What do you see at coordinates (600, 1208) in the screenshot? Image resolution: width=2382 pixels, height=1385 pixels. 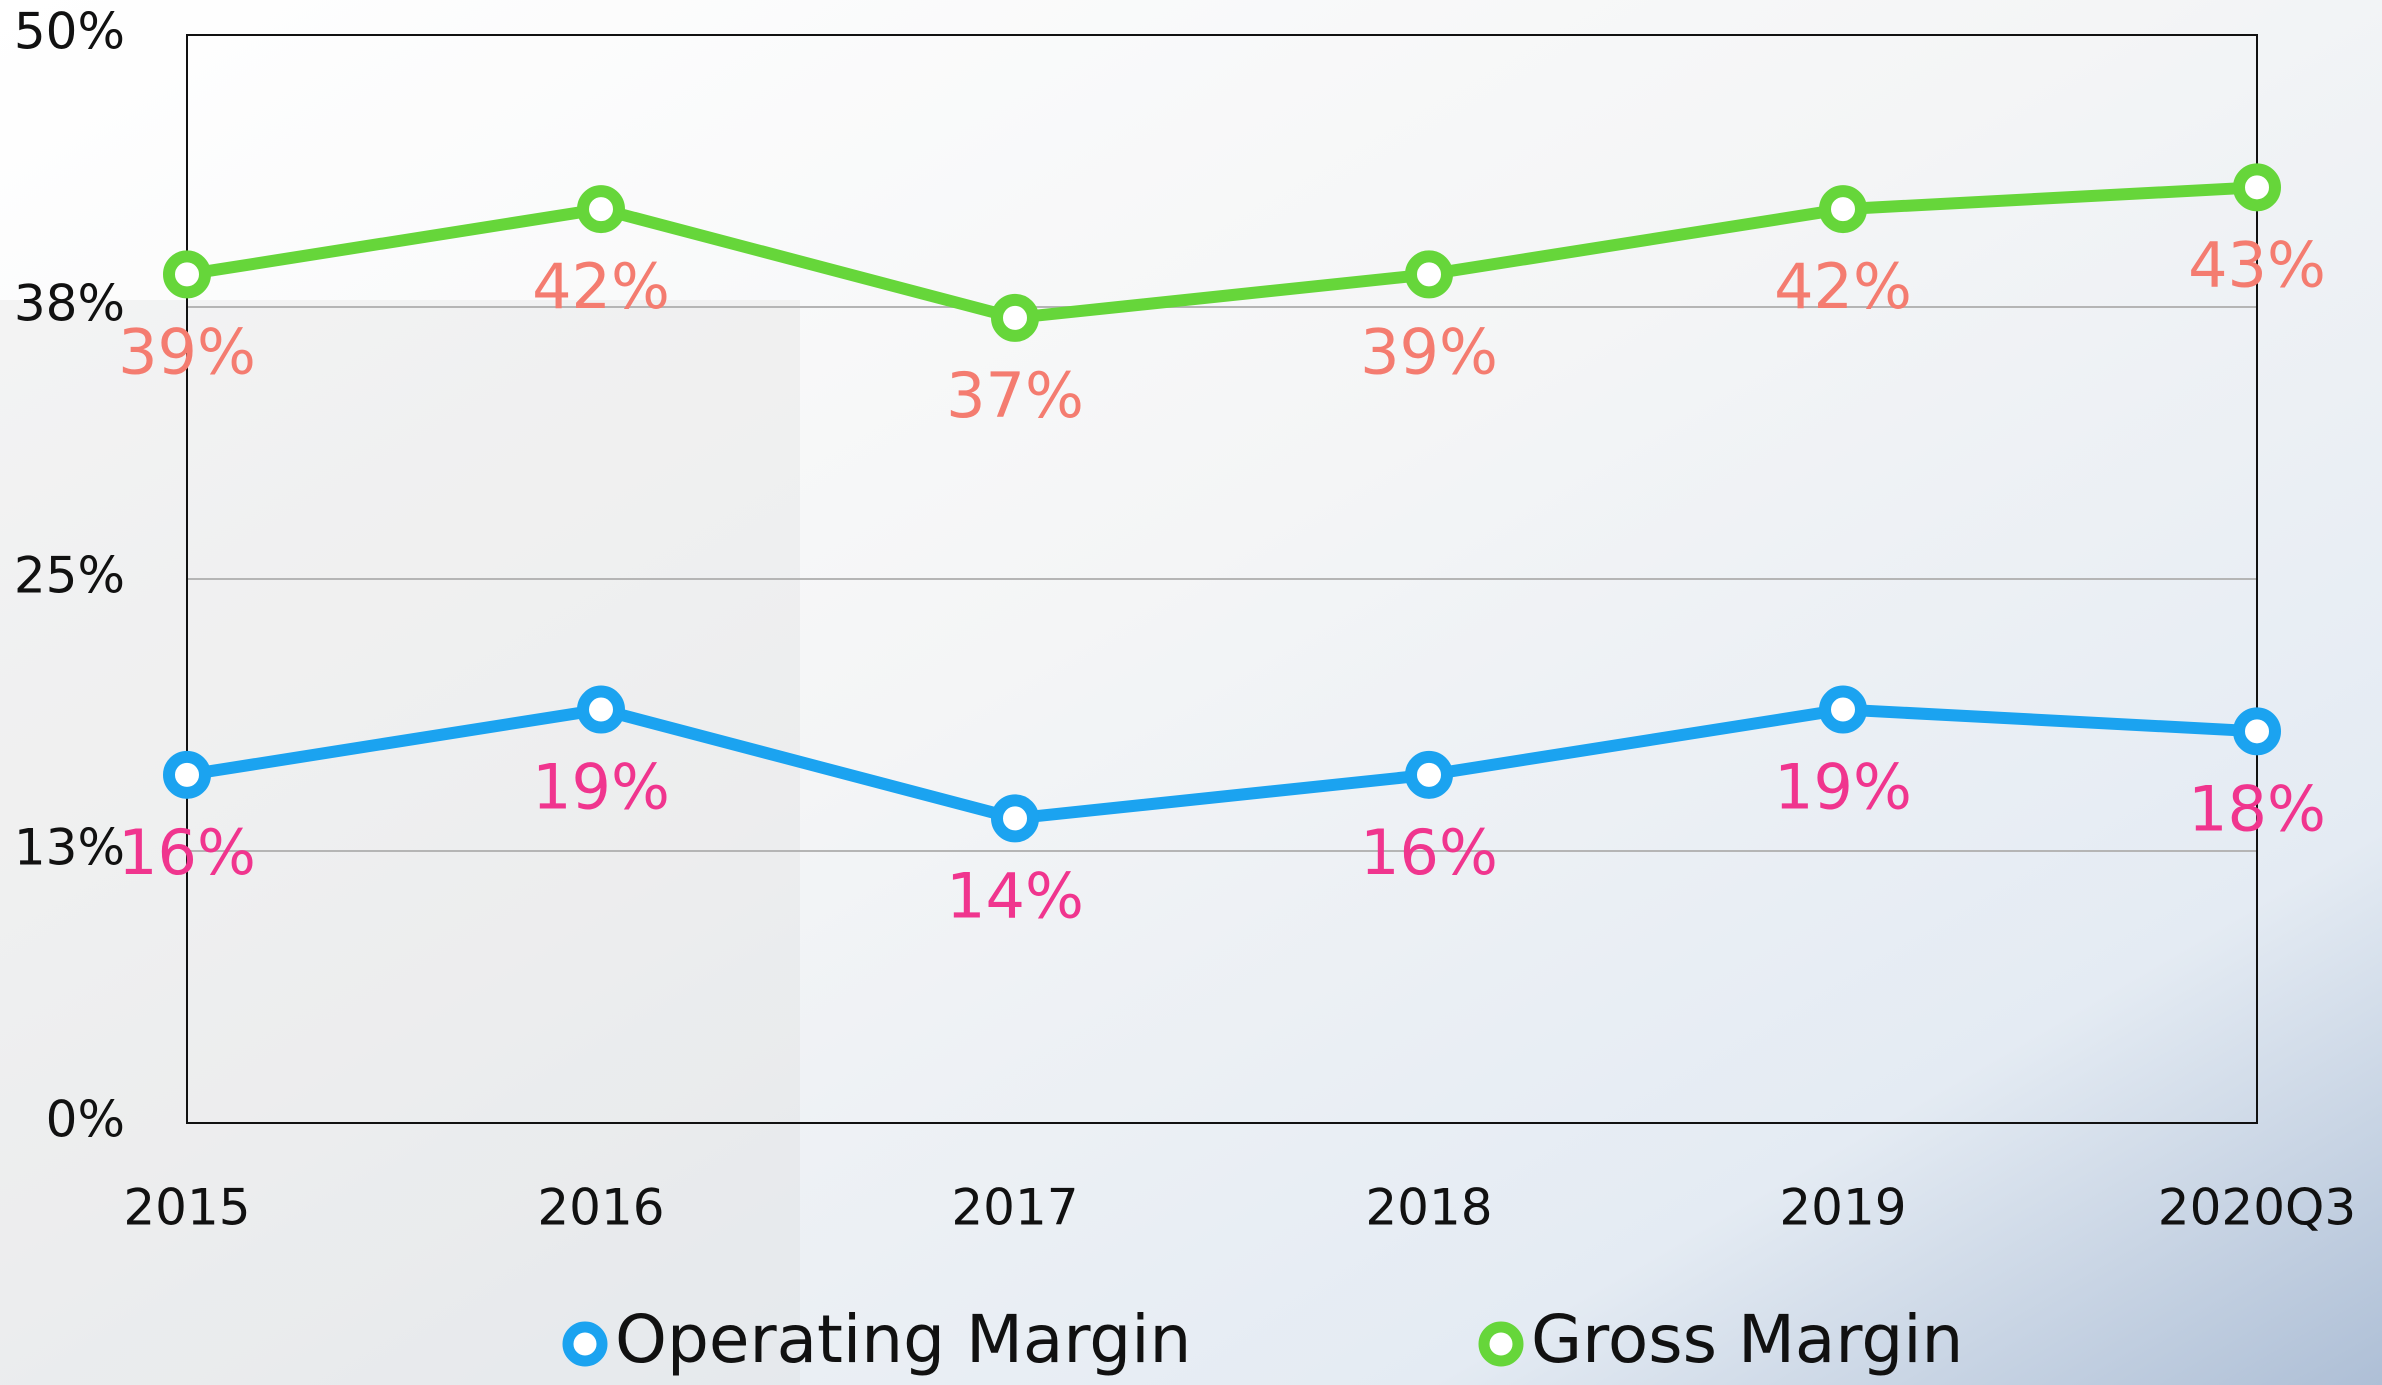 I see `x-tick-label: 2016` at bounding box center [600, 1208].